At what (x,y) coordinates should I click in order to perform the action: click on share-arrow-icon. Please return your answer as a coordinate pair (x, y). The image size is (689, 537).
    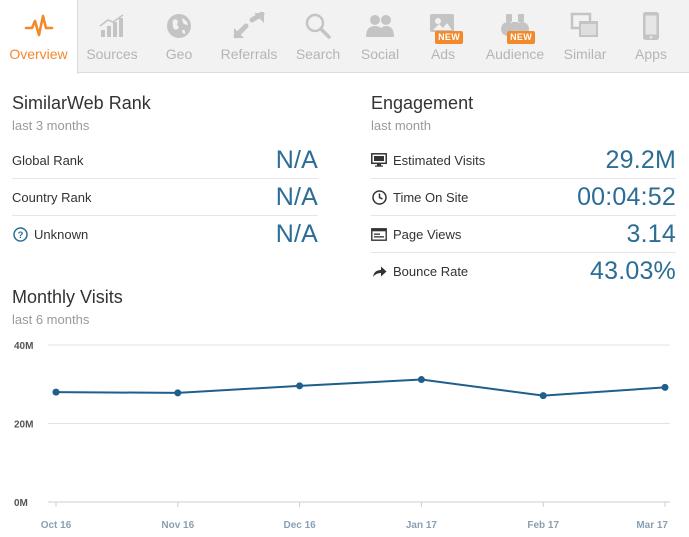
    Looking at the image, I should click on (379, 272).